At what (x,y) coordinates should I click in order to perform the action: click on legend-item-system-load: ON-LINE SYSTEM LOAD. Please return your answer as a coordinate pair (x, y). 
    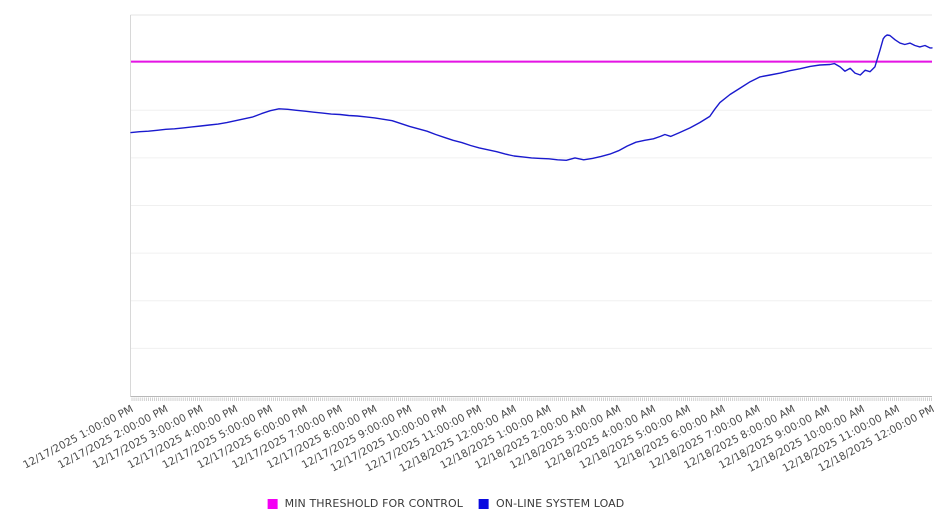
    Looking at the image, I should click on (551, 503).